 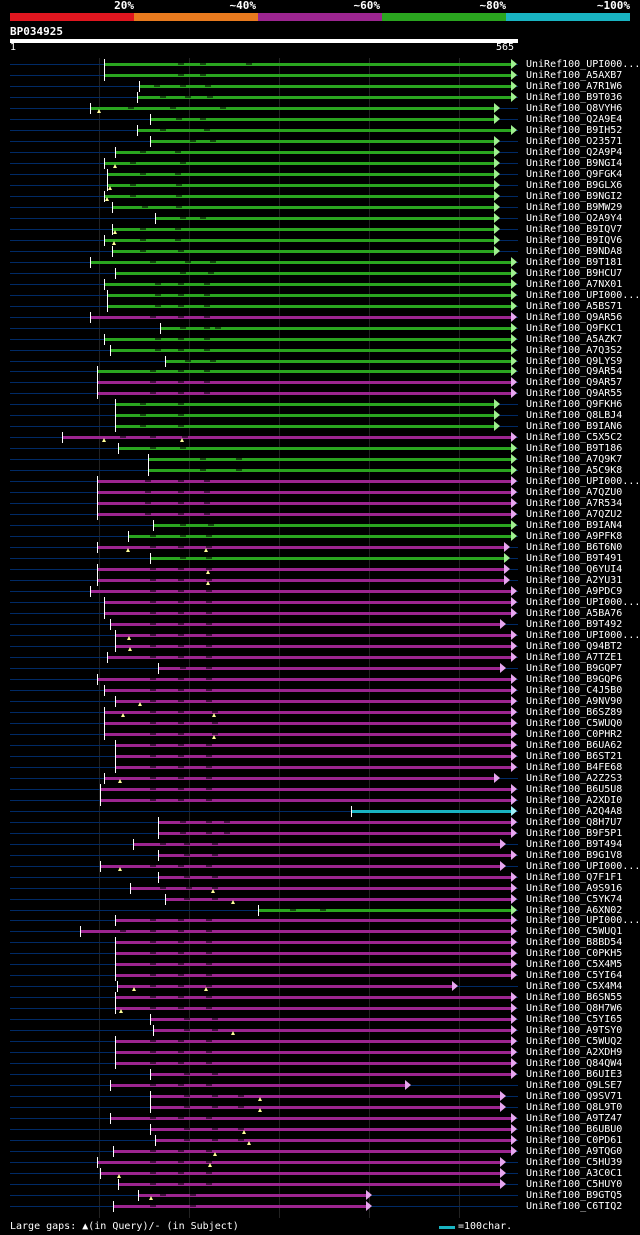 I want to click on hit-label: UniRef100_C5YI65, so click(x=574, y=1020).